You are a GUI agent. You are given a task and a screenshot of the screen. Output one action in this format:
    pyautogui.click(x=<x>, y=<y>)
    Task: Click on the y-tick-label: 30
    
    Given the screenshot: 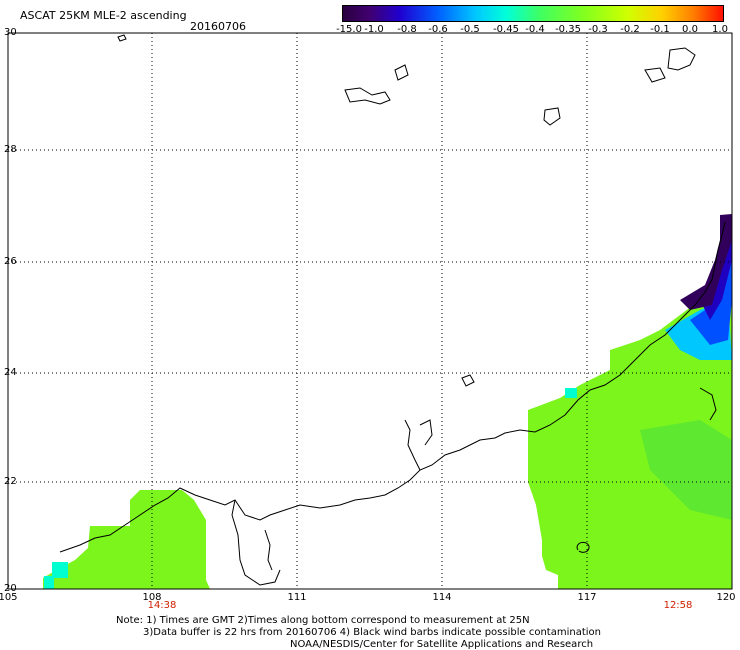 What is the action you would take?
    pyautogui.click(x=10, y=32)
    